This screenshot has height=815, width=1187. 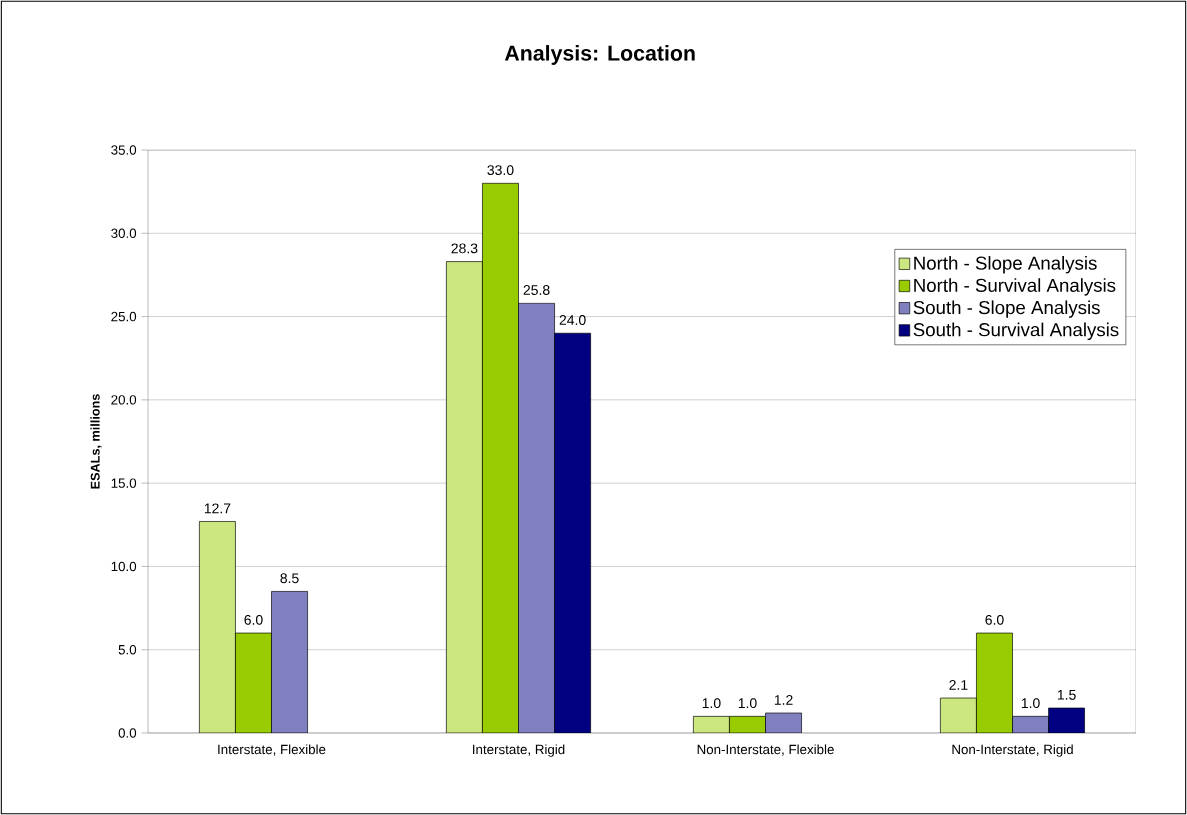 What do you see at coordinates (1006, 309) in the screenshot?
I see `legend-label: South - Slope Analysis` at bounding box center [1006, 309].